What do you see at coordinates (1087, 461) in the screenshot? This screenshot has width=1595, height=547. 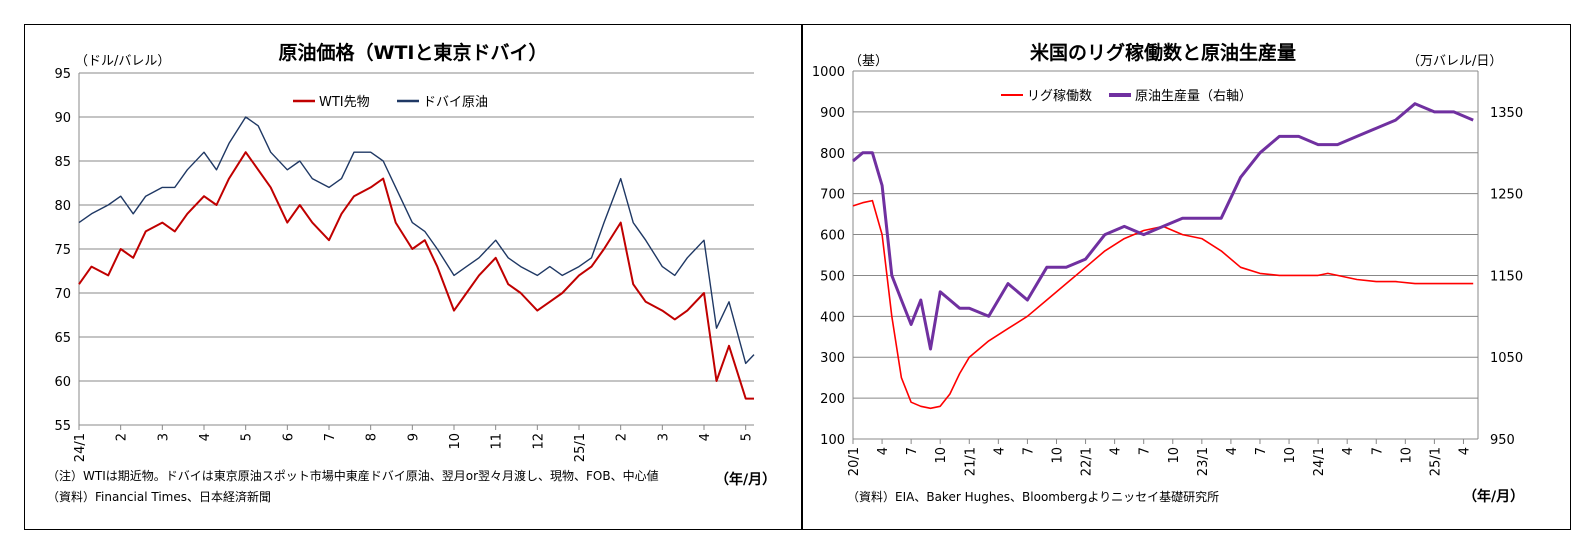 I see `x-tick-label: 22/1` at bounding box center [1087, 461].